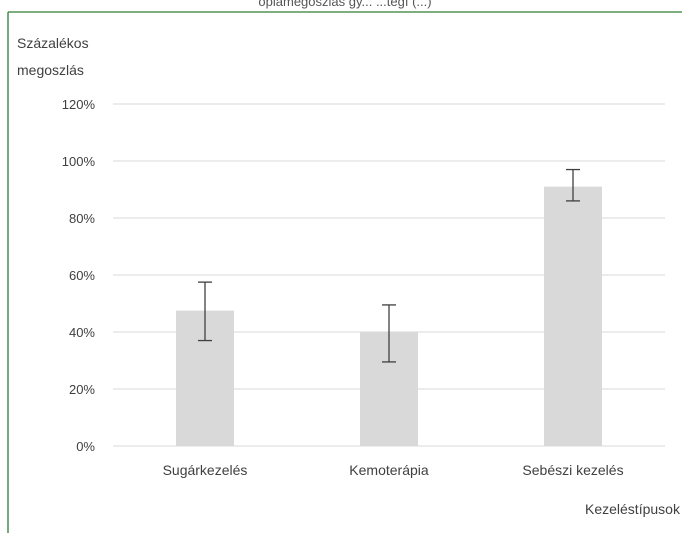  Describe the element at coordinates (50, 70) in the screenshot. I see `y-axis-label-line-2: megoszlás` at that location.